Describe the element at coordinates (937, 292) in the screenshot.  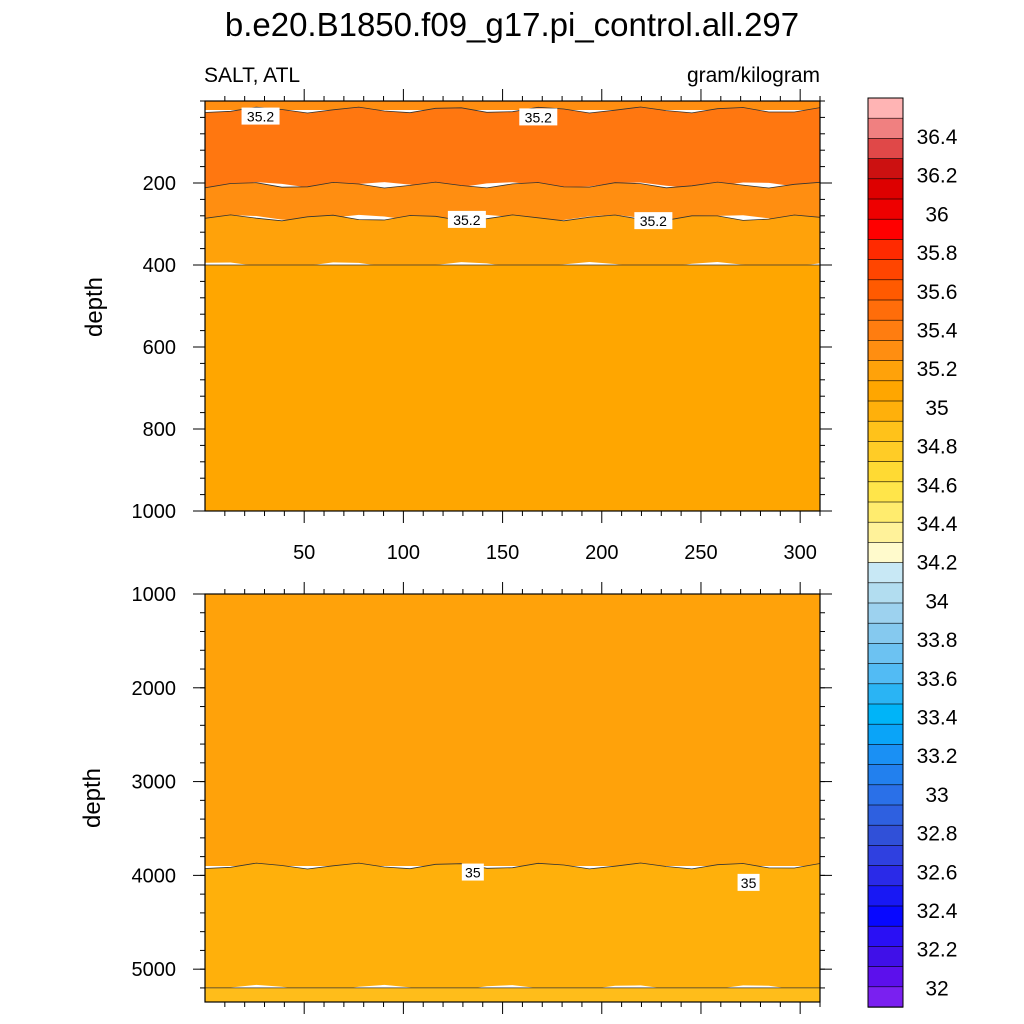
I see `colorbar-label: 35.6` at that location.